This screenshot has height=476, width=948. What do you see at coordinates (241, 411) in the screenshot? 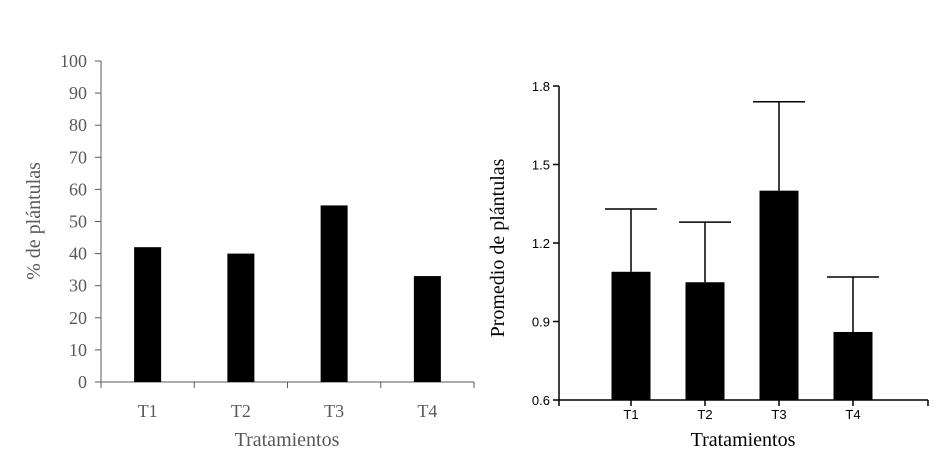
I see `left-x-tick-label: T2` at bounding box center [241, 411].